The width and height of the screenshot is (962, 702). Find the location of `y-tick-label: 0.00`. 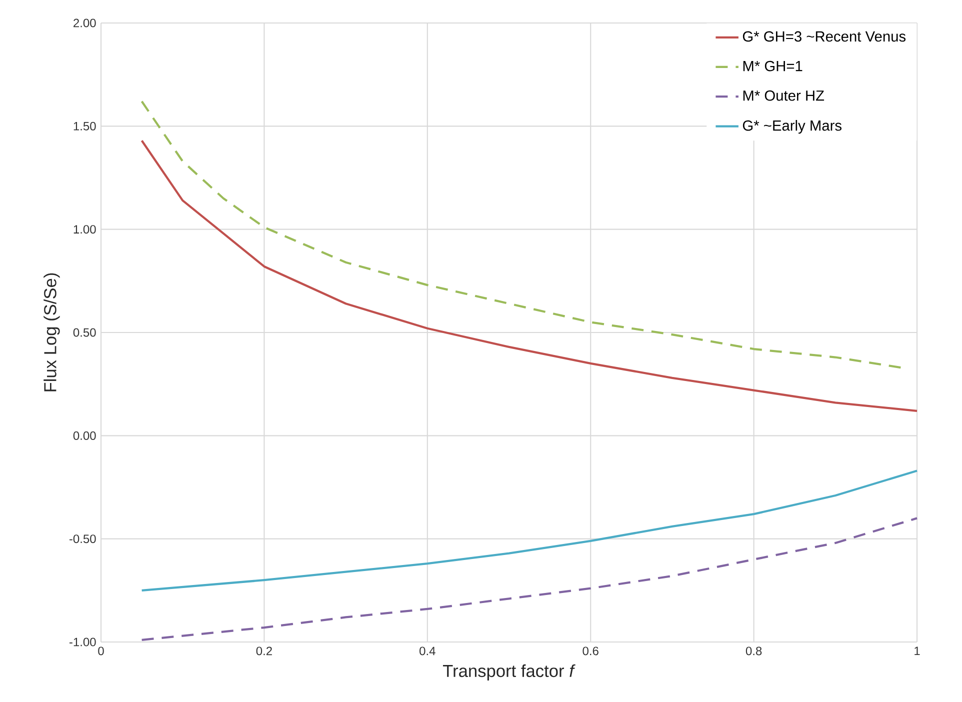

y-tick-label: 0.00 is located at coordinates (84, 435).